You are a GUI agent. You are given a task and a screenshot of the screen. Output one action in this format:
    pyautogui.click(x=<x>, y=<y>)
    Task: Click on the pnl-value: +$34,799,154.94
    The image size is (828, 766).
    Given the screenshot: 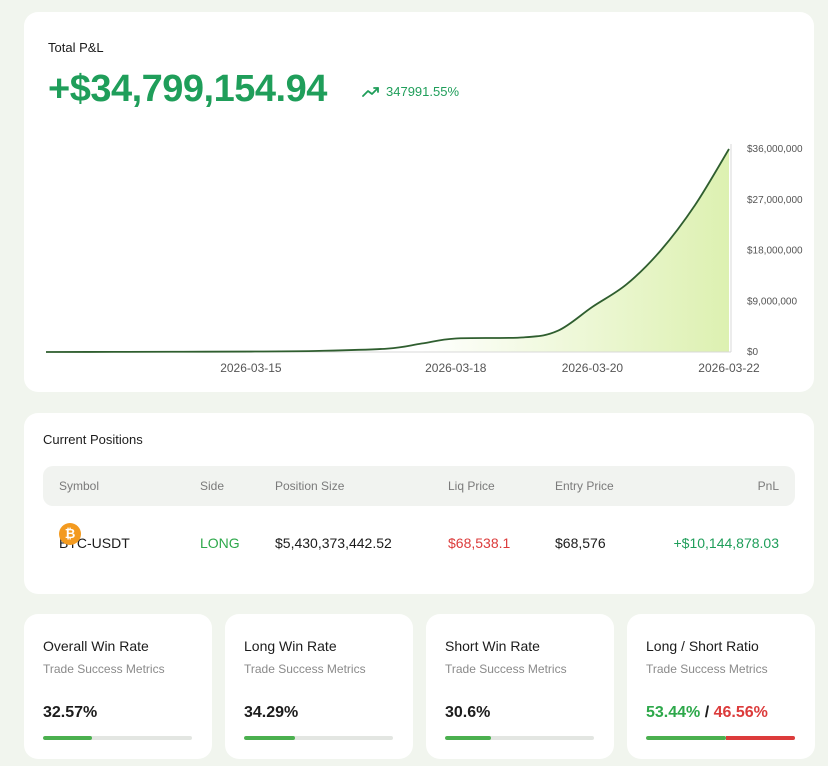 What is the action you would take?
    pyautogui.click(x=187, y=89)
    